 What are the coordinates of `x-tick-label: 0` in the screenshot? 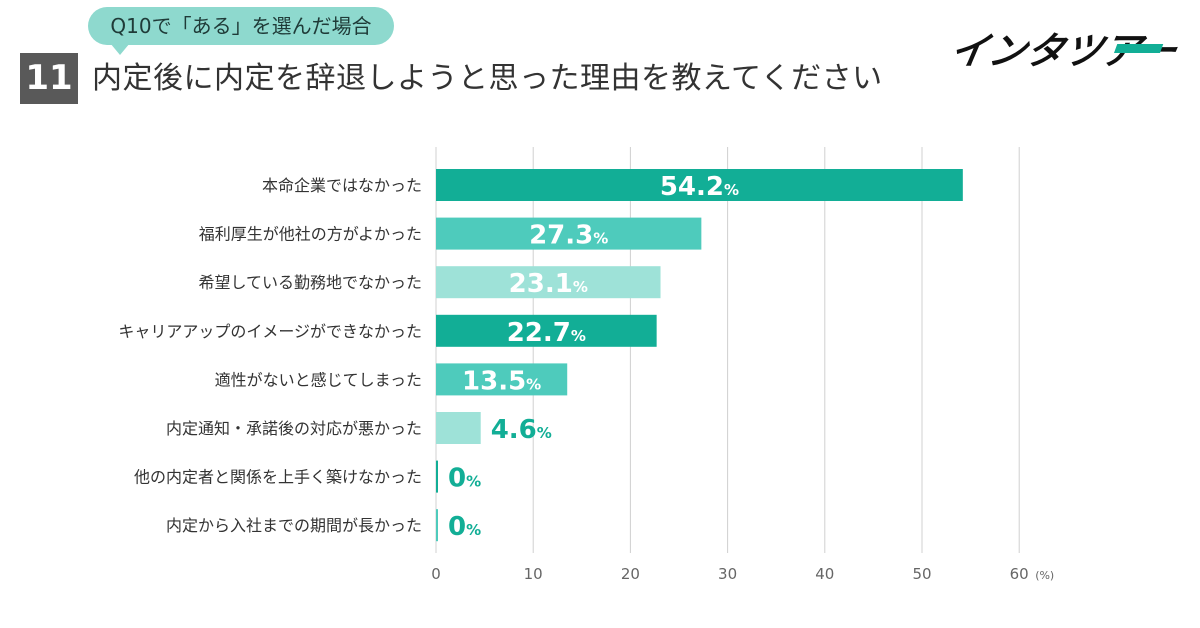 It's located at (436, 574).